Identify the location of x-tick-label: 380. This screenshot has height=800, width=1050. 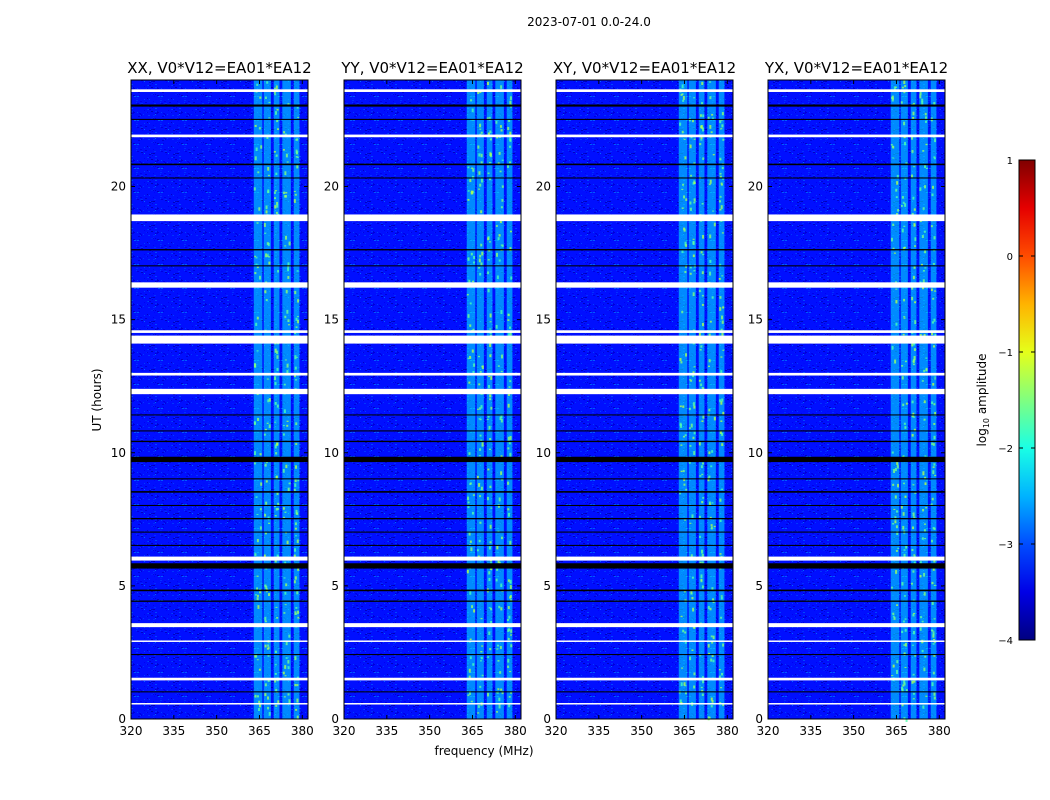
(727, 731).